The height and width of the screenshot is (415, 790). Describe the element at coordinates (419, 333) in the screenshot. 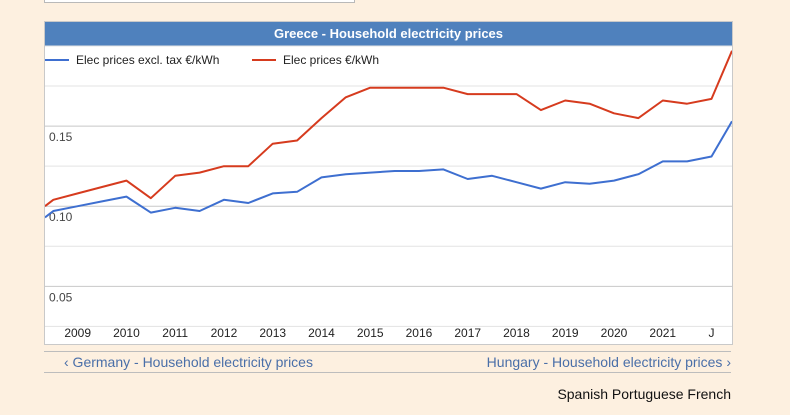

I see `x-tick-label: 2016` at that location.